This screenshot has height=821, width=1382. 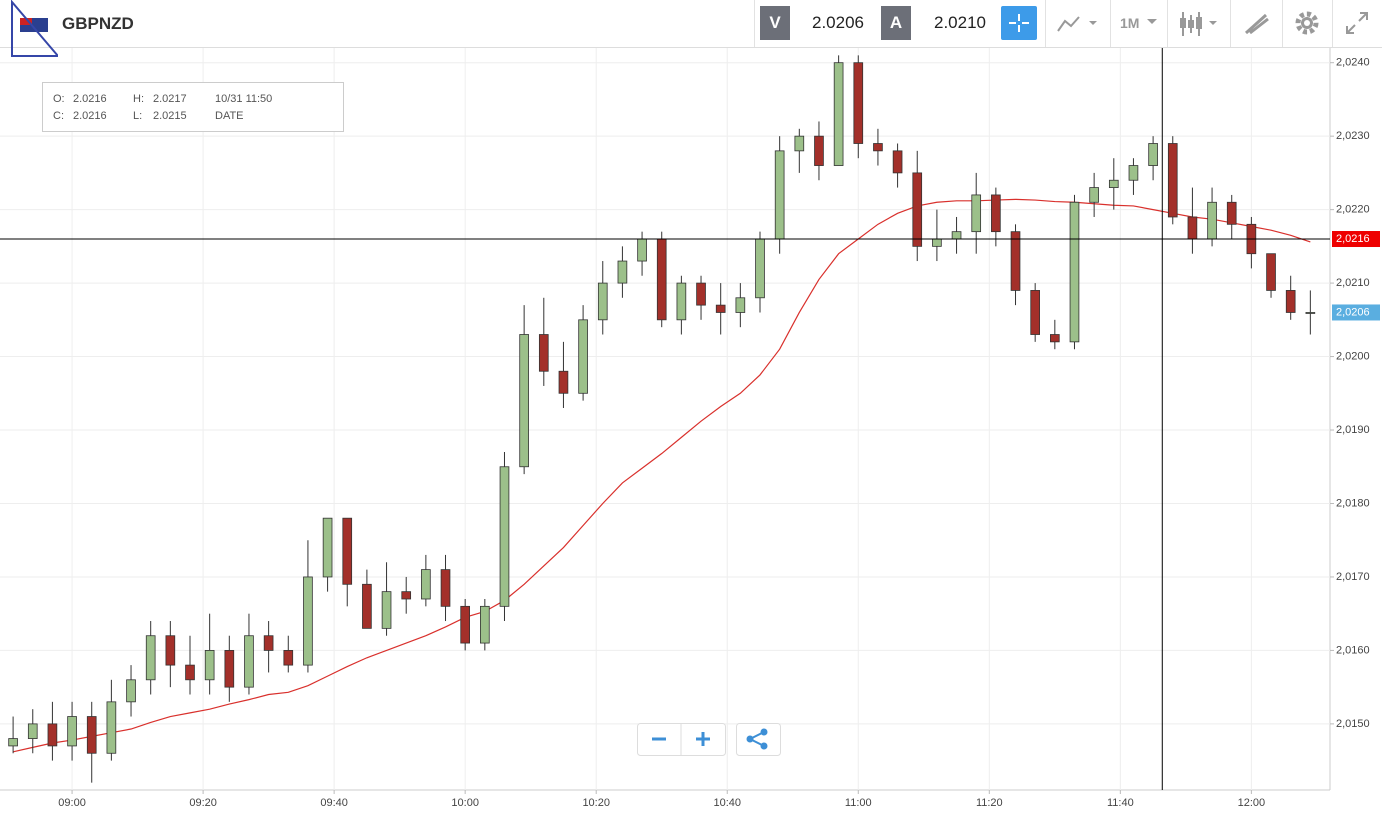 I want to click on ask-price: 2.0210, so click(x=960, y=22).